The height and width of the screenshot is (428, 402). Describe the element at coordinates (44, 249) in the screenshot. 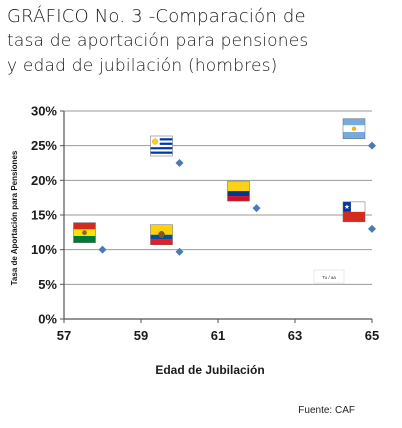

I see `y-tick-label: 10%` at that location.